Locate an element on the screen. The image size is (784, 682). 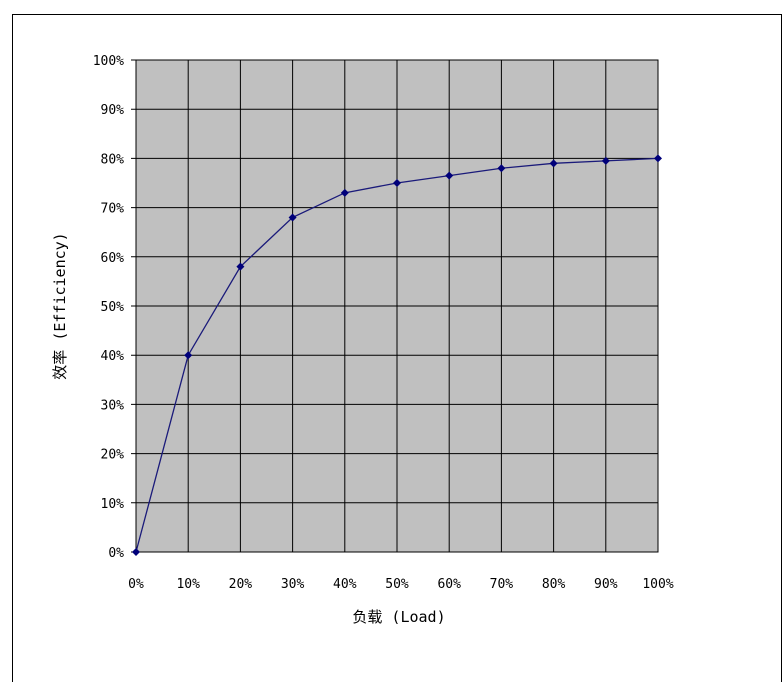
x-tick-label: 90% is located at coordinates (606, 584).